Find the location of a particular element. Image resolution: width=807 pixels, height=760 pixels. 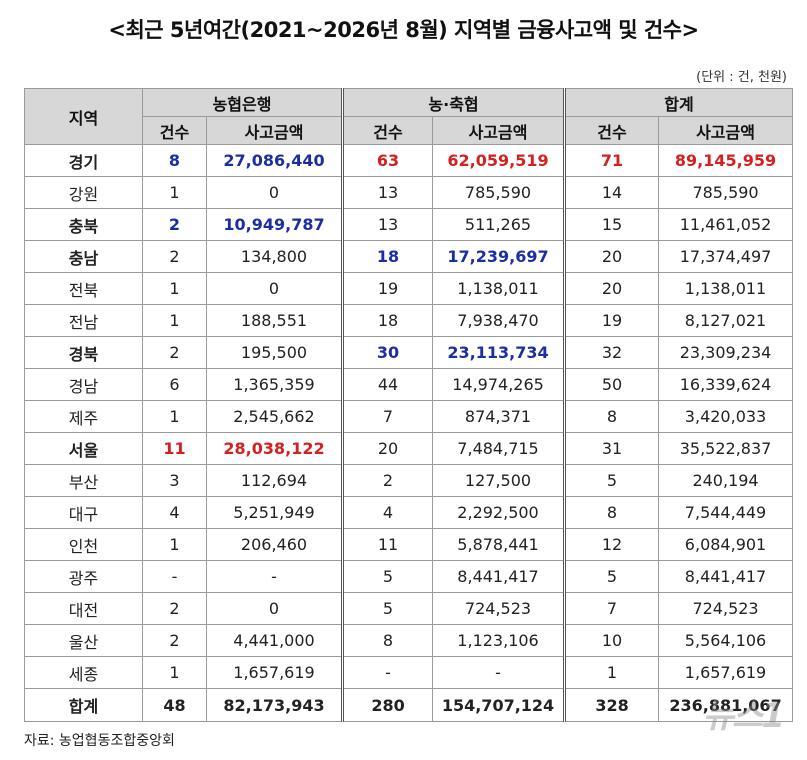

amount-cell: 0 is located at coordinates (274, 288).